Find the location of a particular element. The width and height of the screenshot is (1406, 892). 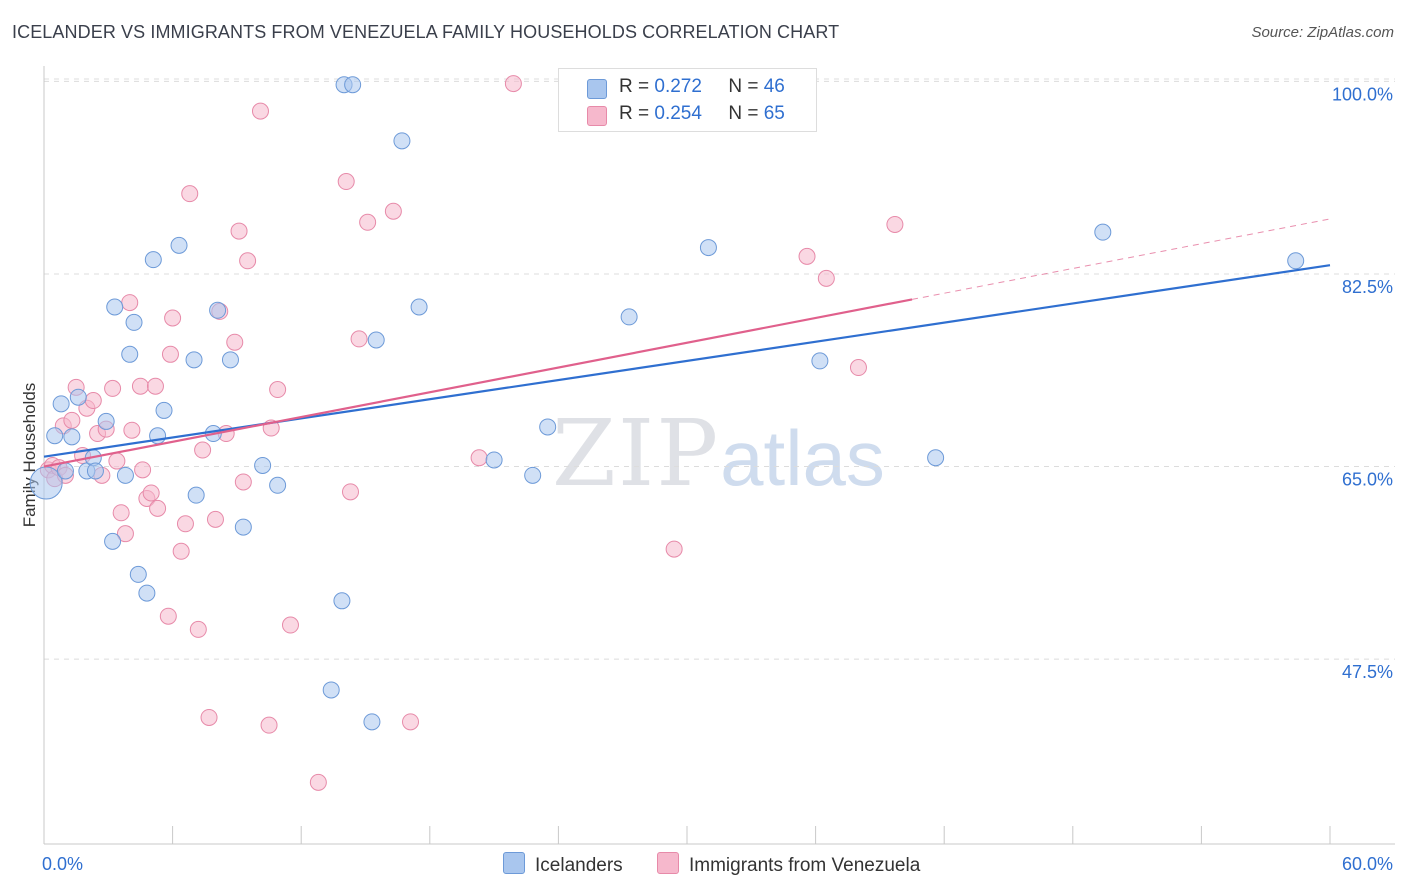

watermark-atlas: atlas is located at coordinates (802, 458).